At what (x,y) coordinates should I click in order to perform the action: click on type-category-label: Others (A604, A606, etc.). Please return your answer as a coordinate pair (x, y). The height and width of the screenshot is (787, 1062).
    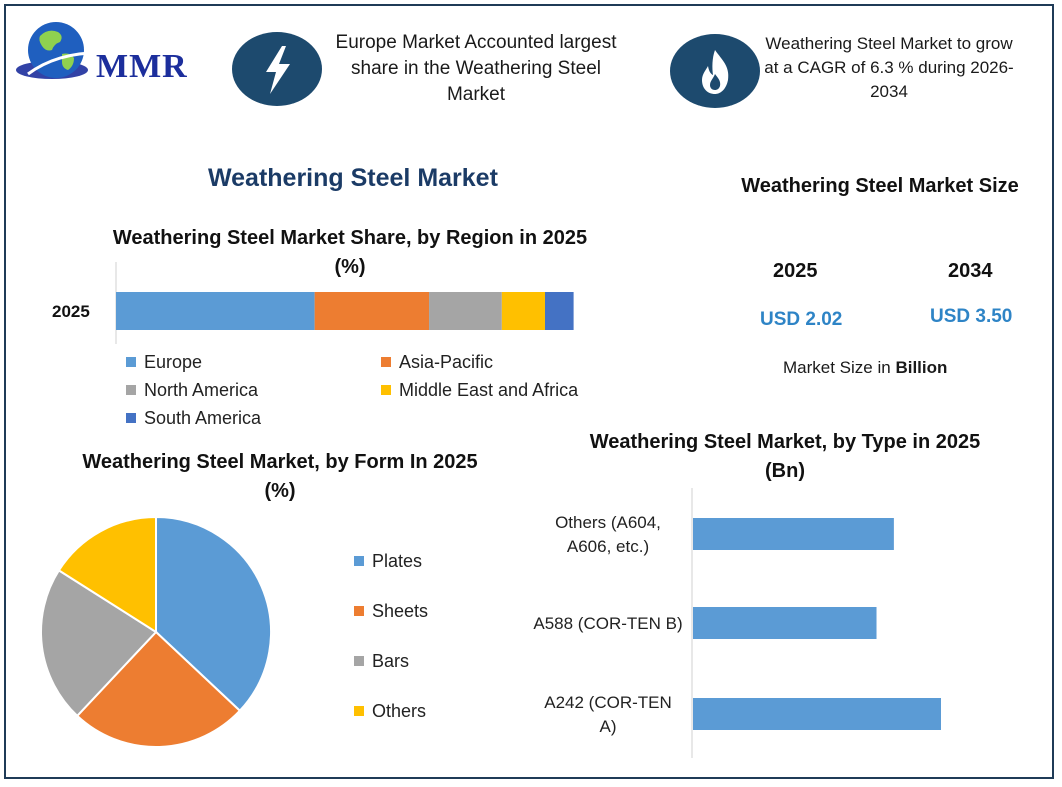
    Looking at the image, I should click on (608, 534).